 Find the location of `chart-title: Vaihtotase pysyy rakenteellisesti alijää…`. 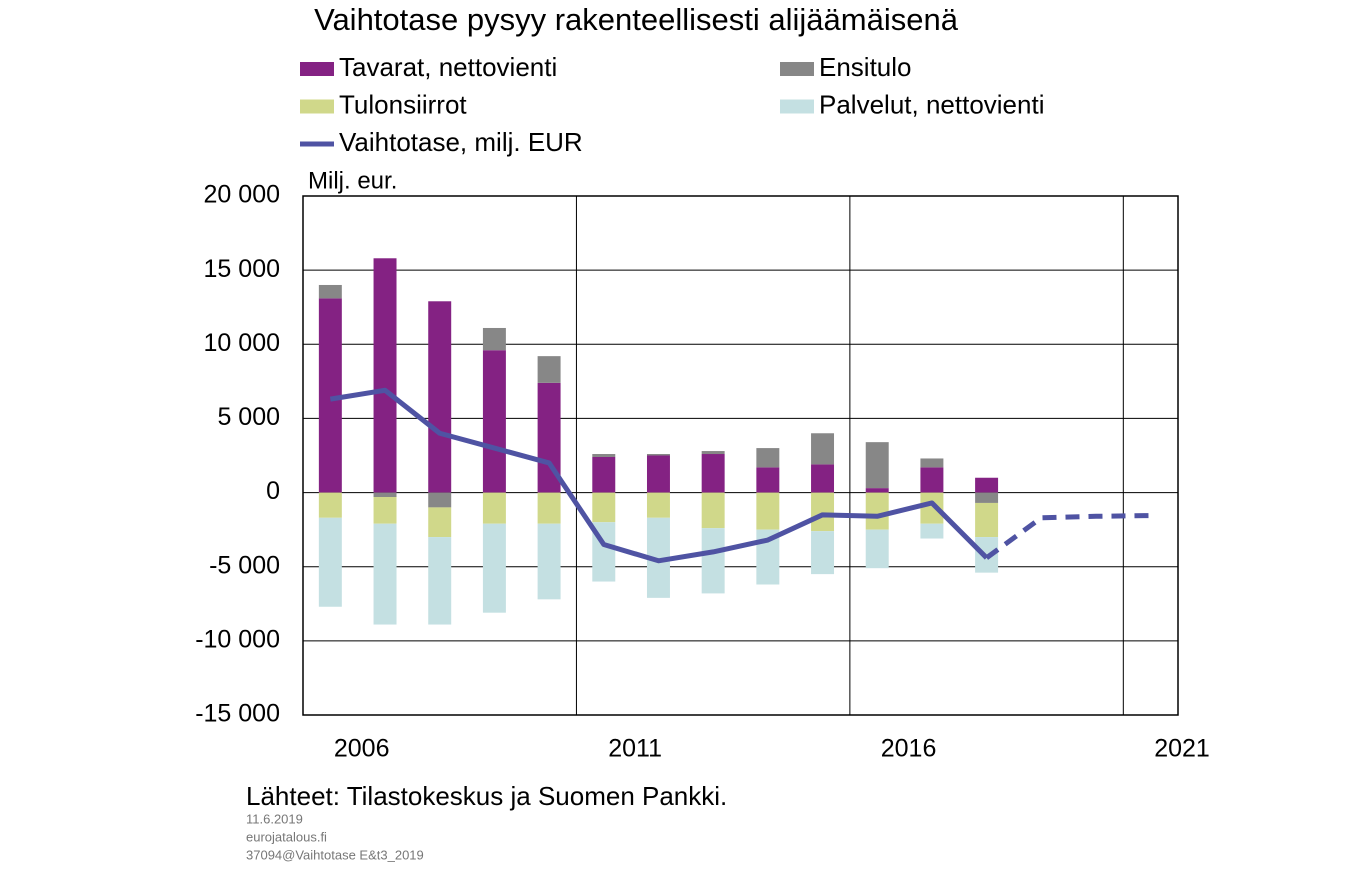

chart-title: Vaihtotase pysyy rakenteellisesti alijää… is located at coordinates (636, 19).